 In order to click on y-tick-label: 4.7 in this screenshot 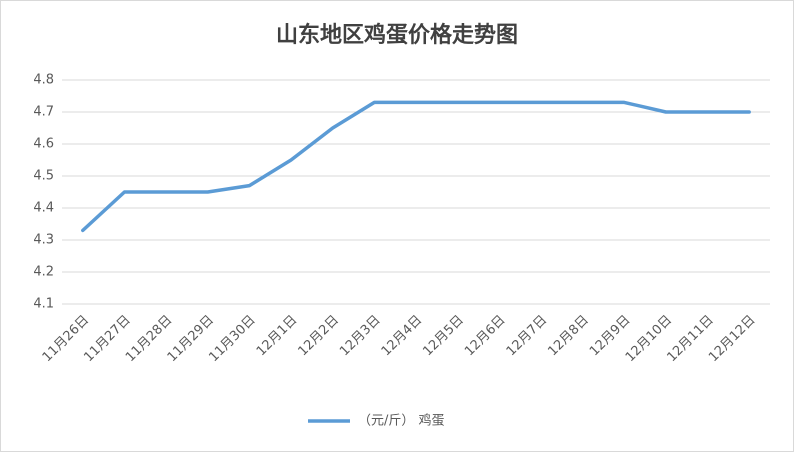, I will do `click(43, 112)`.